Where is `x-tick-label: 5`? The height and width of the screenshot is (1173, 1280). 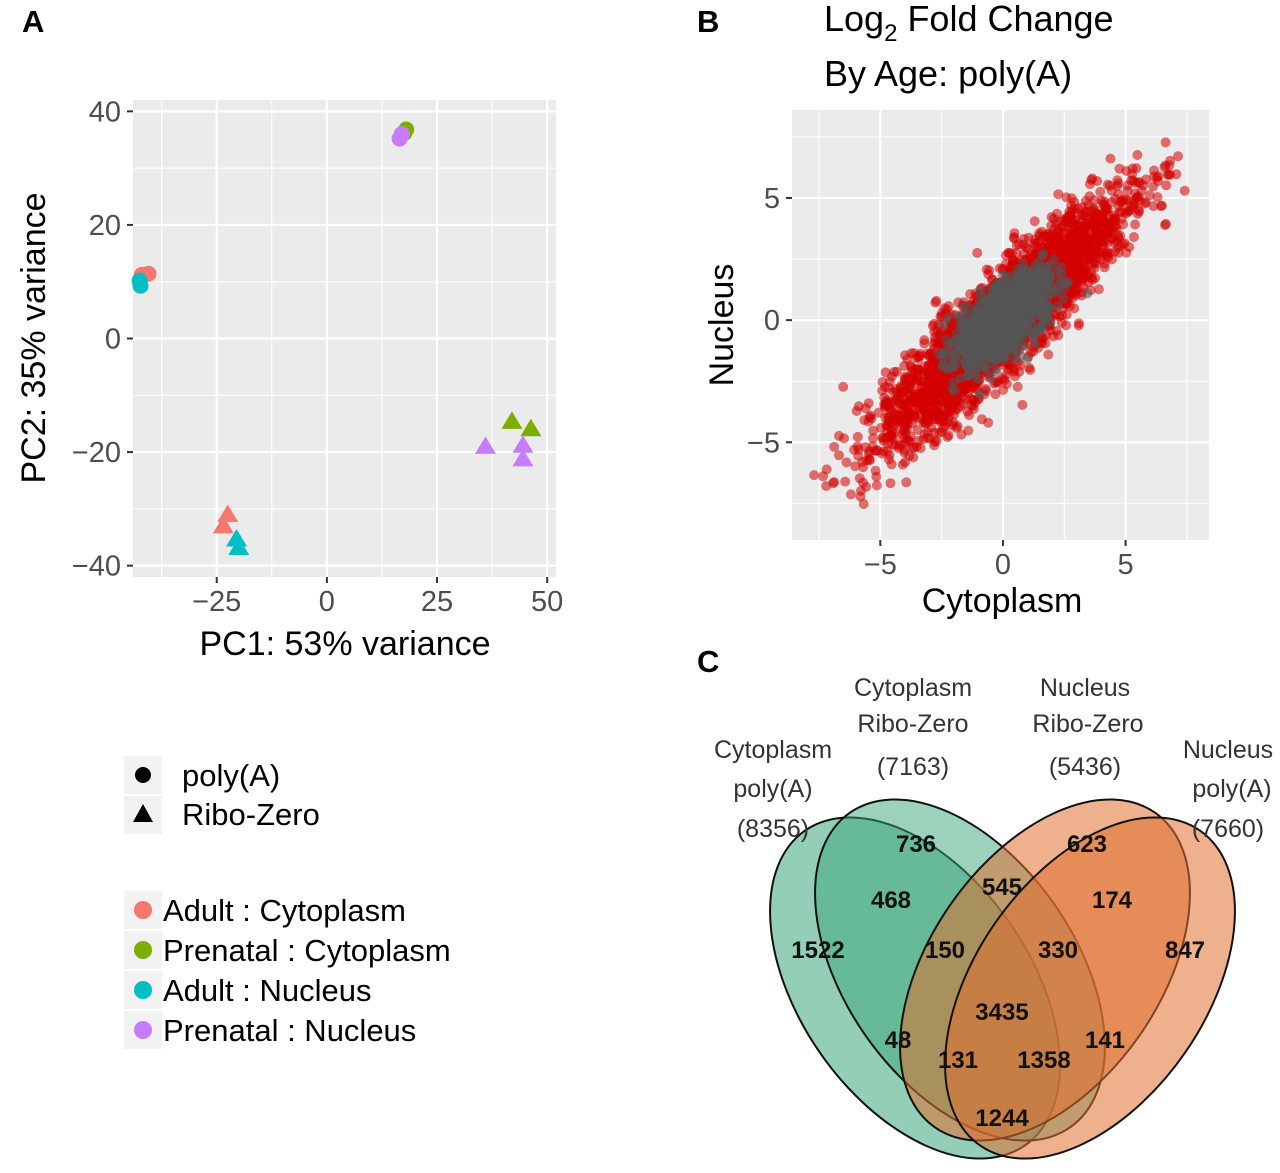 x-tick-label: 5 is located at coordinates (1126, 565).